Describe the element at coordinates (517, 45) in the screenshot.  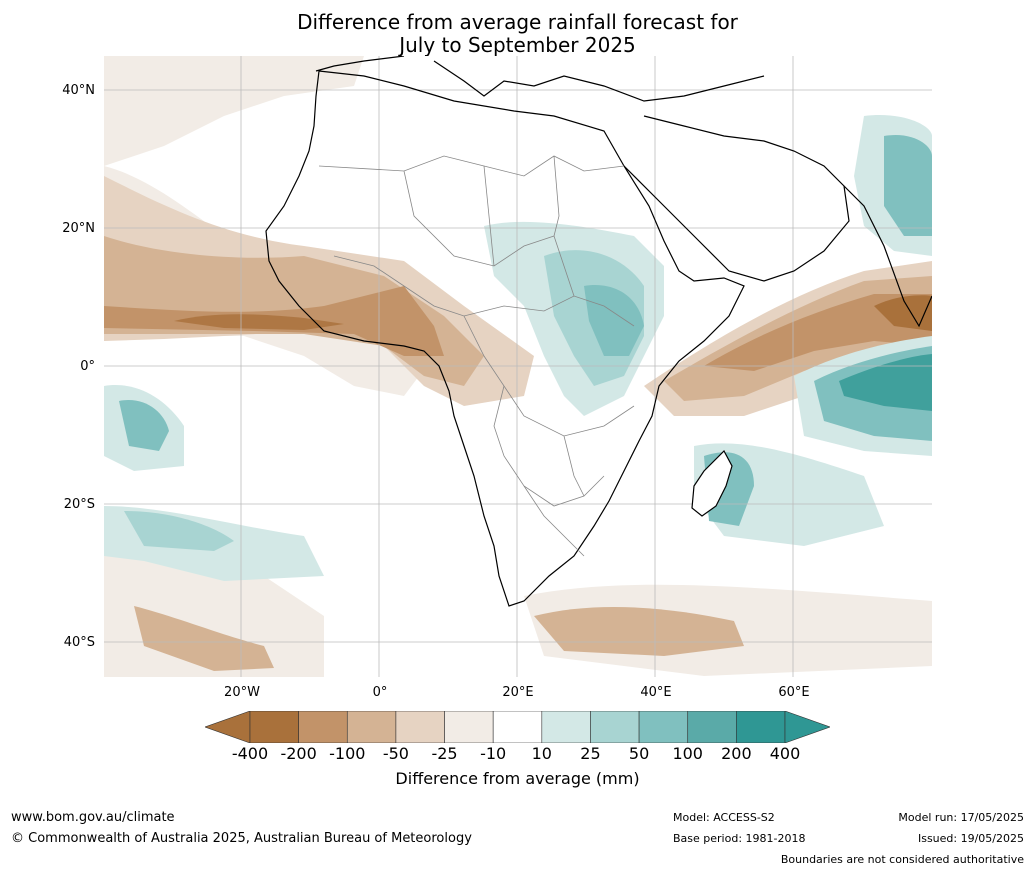
I see `map-title-line2: July to September 2025` at that location.